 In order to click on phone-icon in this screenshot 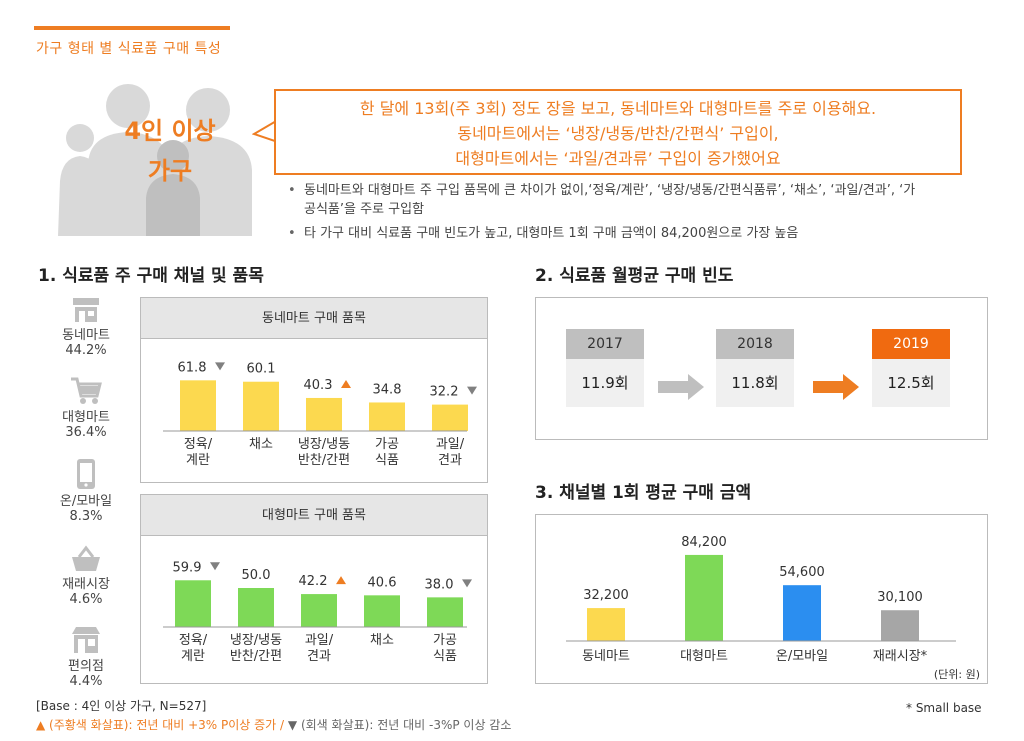, I will do `click(86, 474)`.